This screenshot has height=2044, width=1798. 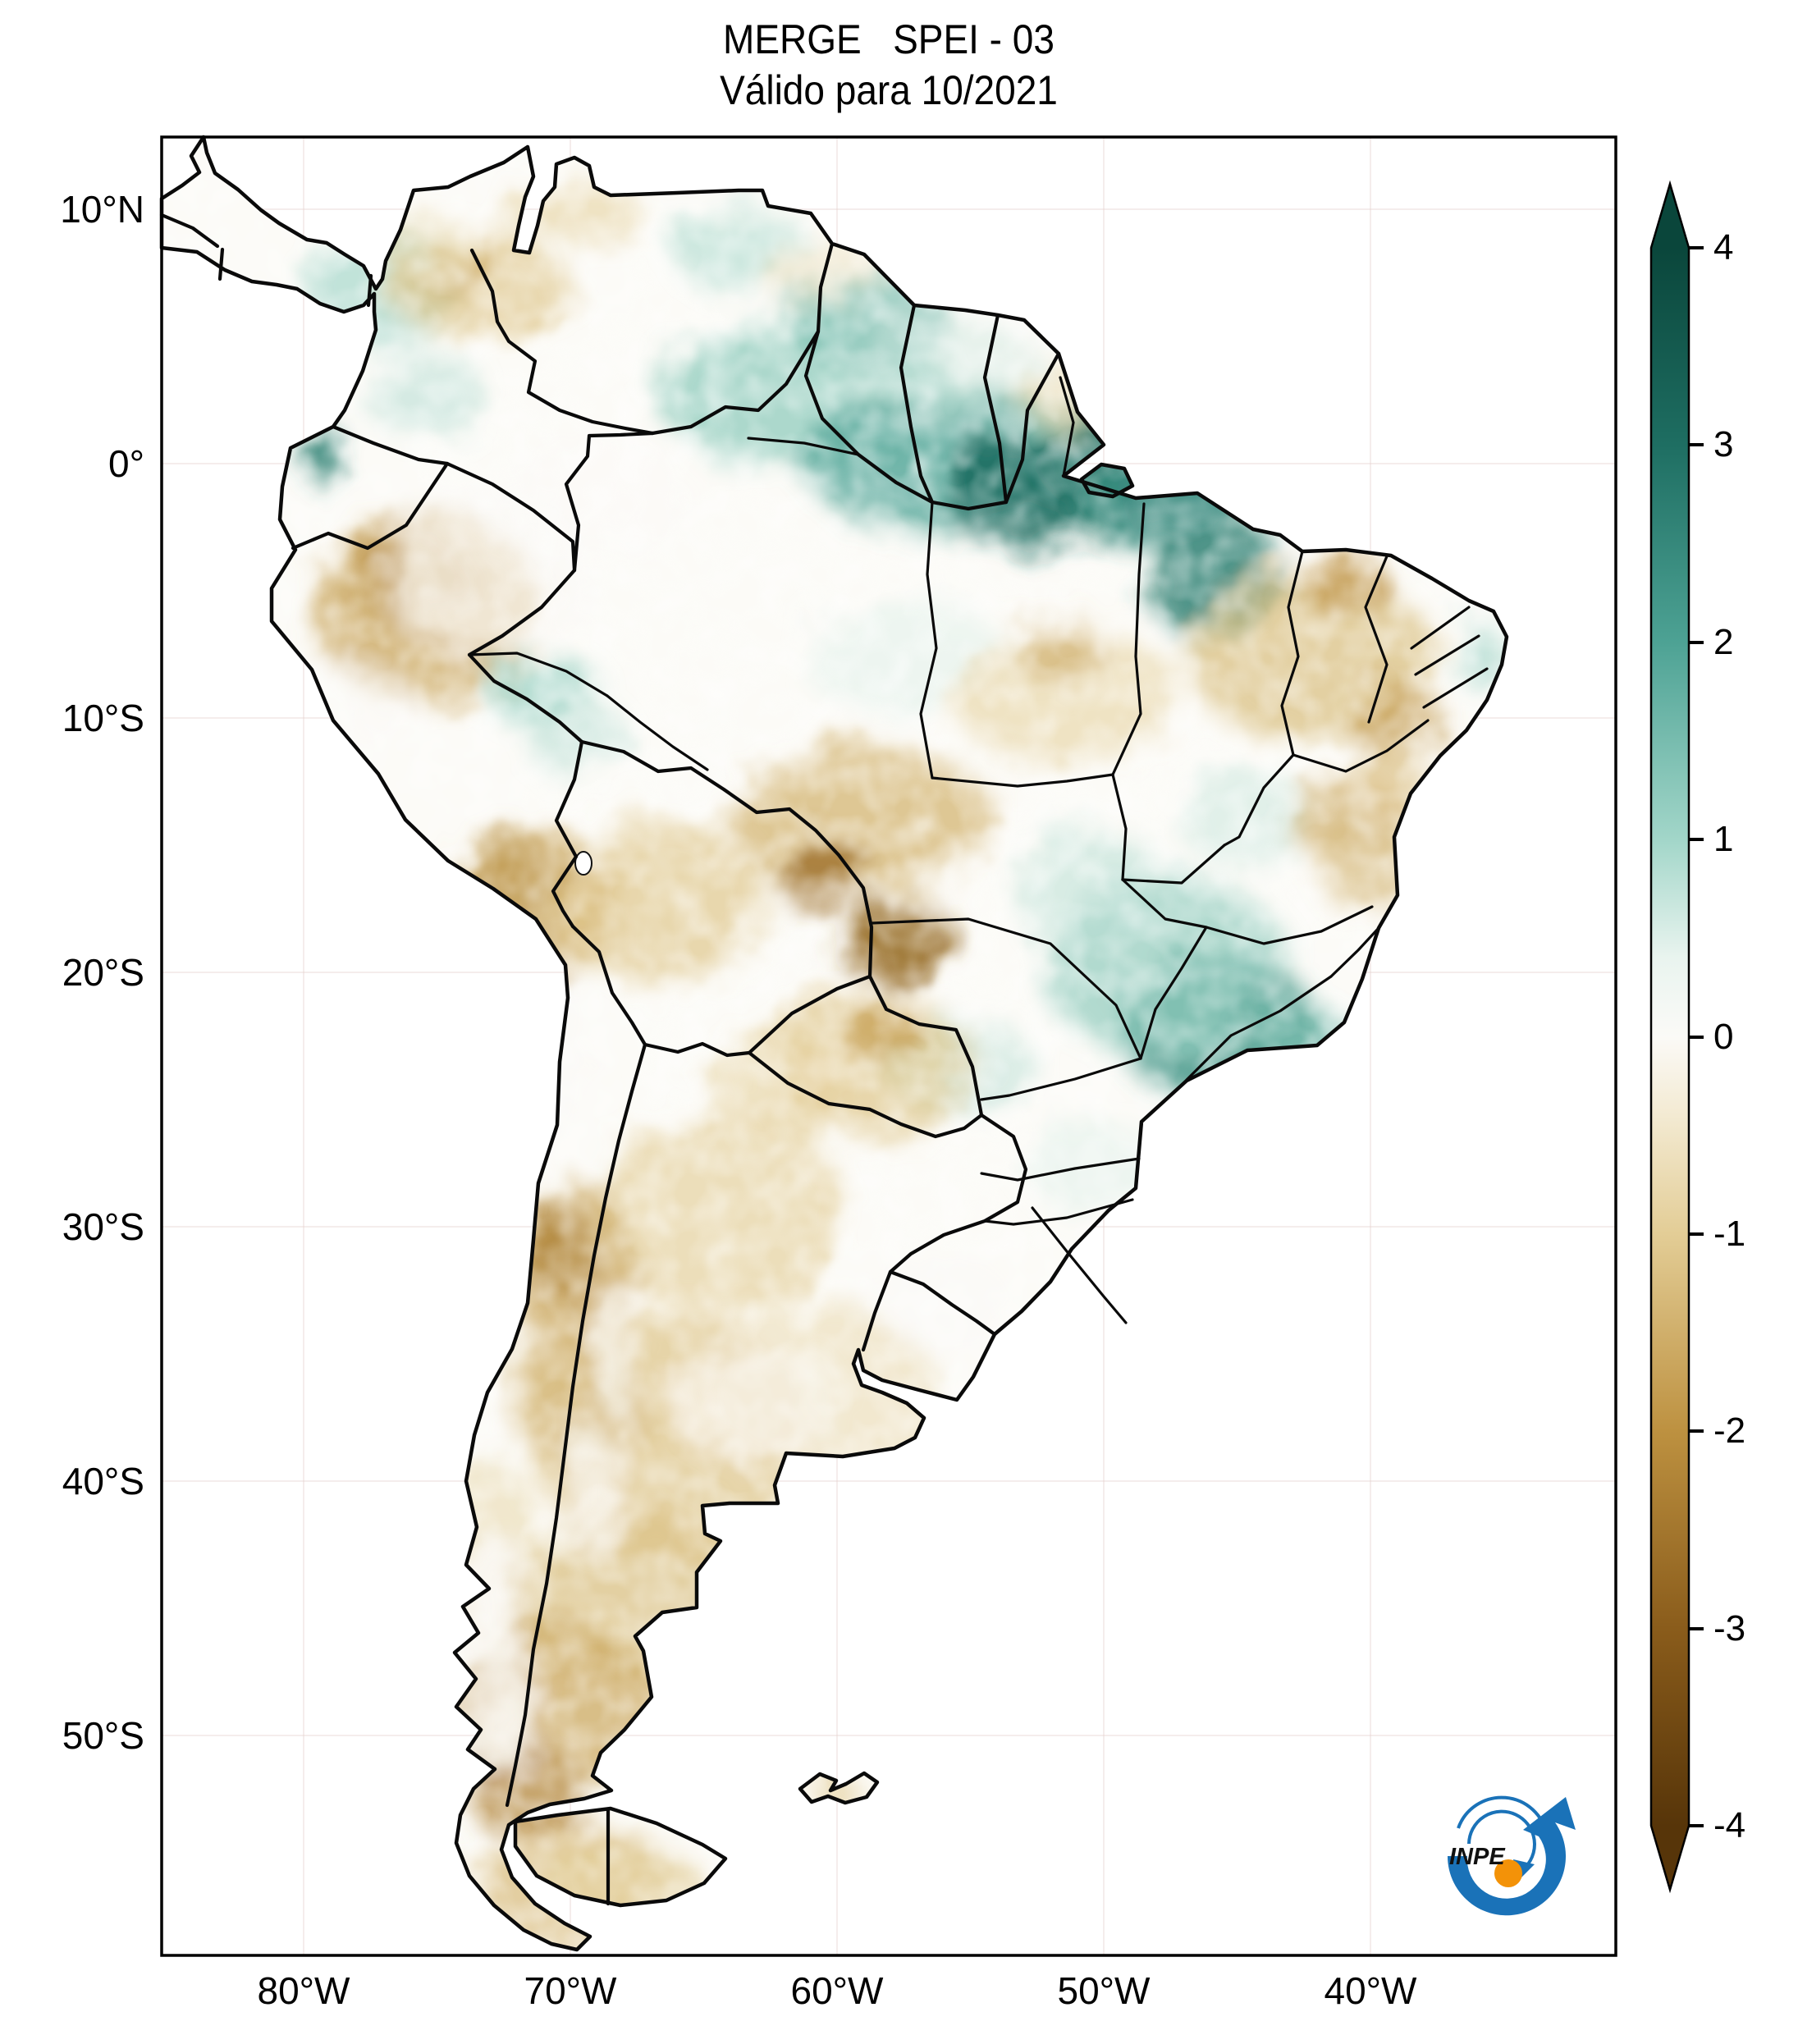 I want to click on colorbar-tick-label: 3, so click(x=1723, y=445).